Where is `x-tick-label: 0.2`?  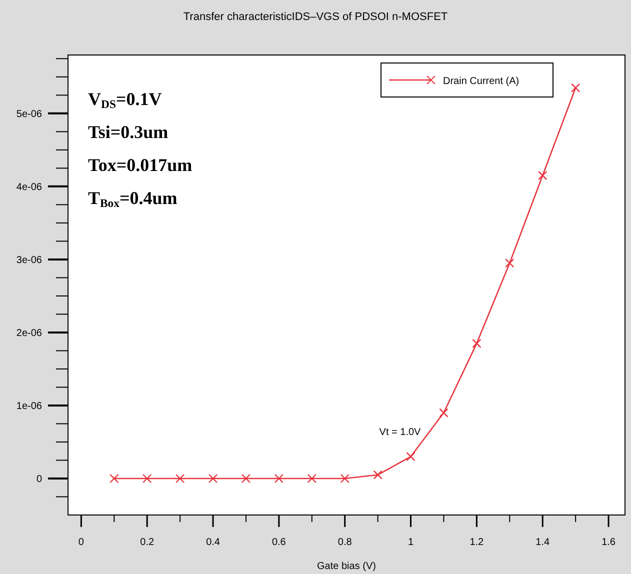
x-tick-label: 0.2 is located at coordinates (147, 542).